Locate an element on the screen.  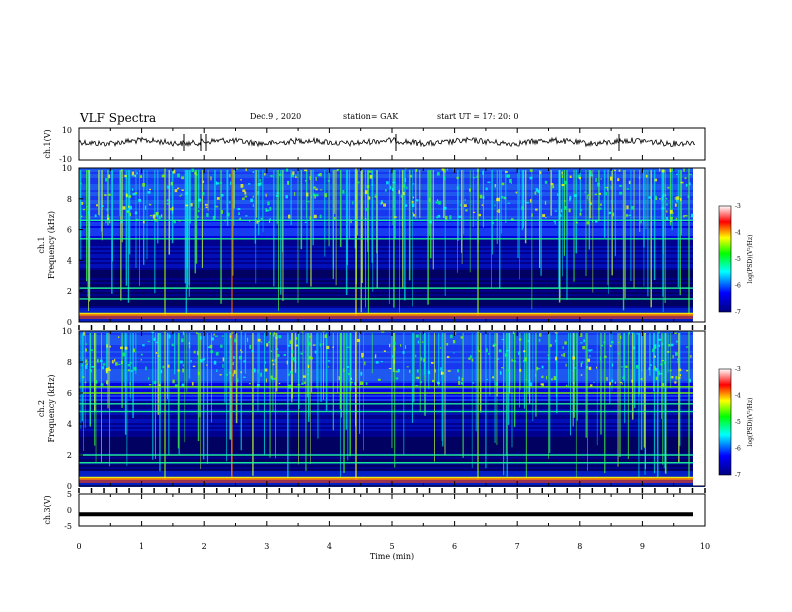
chart-station: station= GAK is located at coordinates (371, 116).